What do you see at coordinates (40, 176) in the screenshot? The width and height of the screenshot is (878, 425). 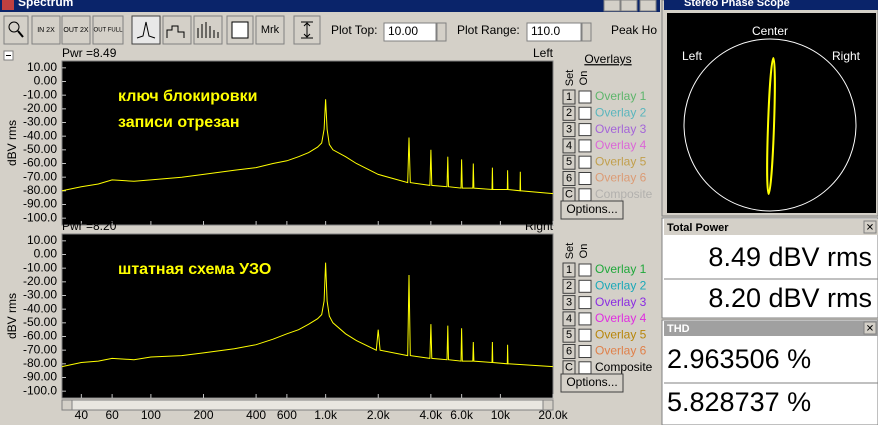 I see `y-tick-label: -70.00` at bounding box center [40, 176].